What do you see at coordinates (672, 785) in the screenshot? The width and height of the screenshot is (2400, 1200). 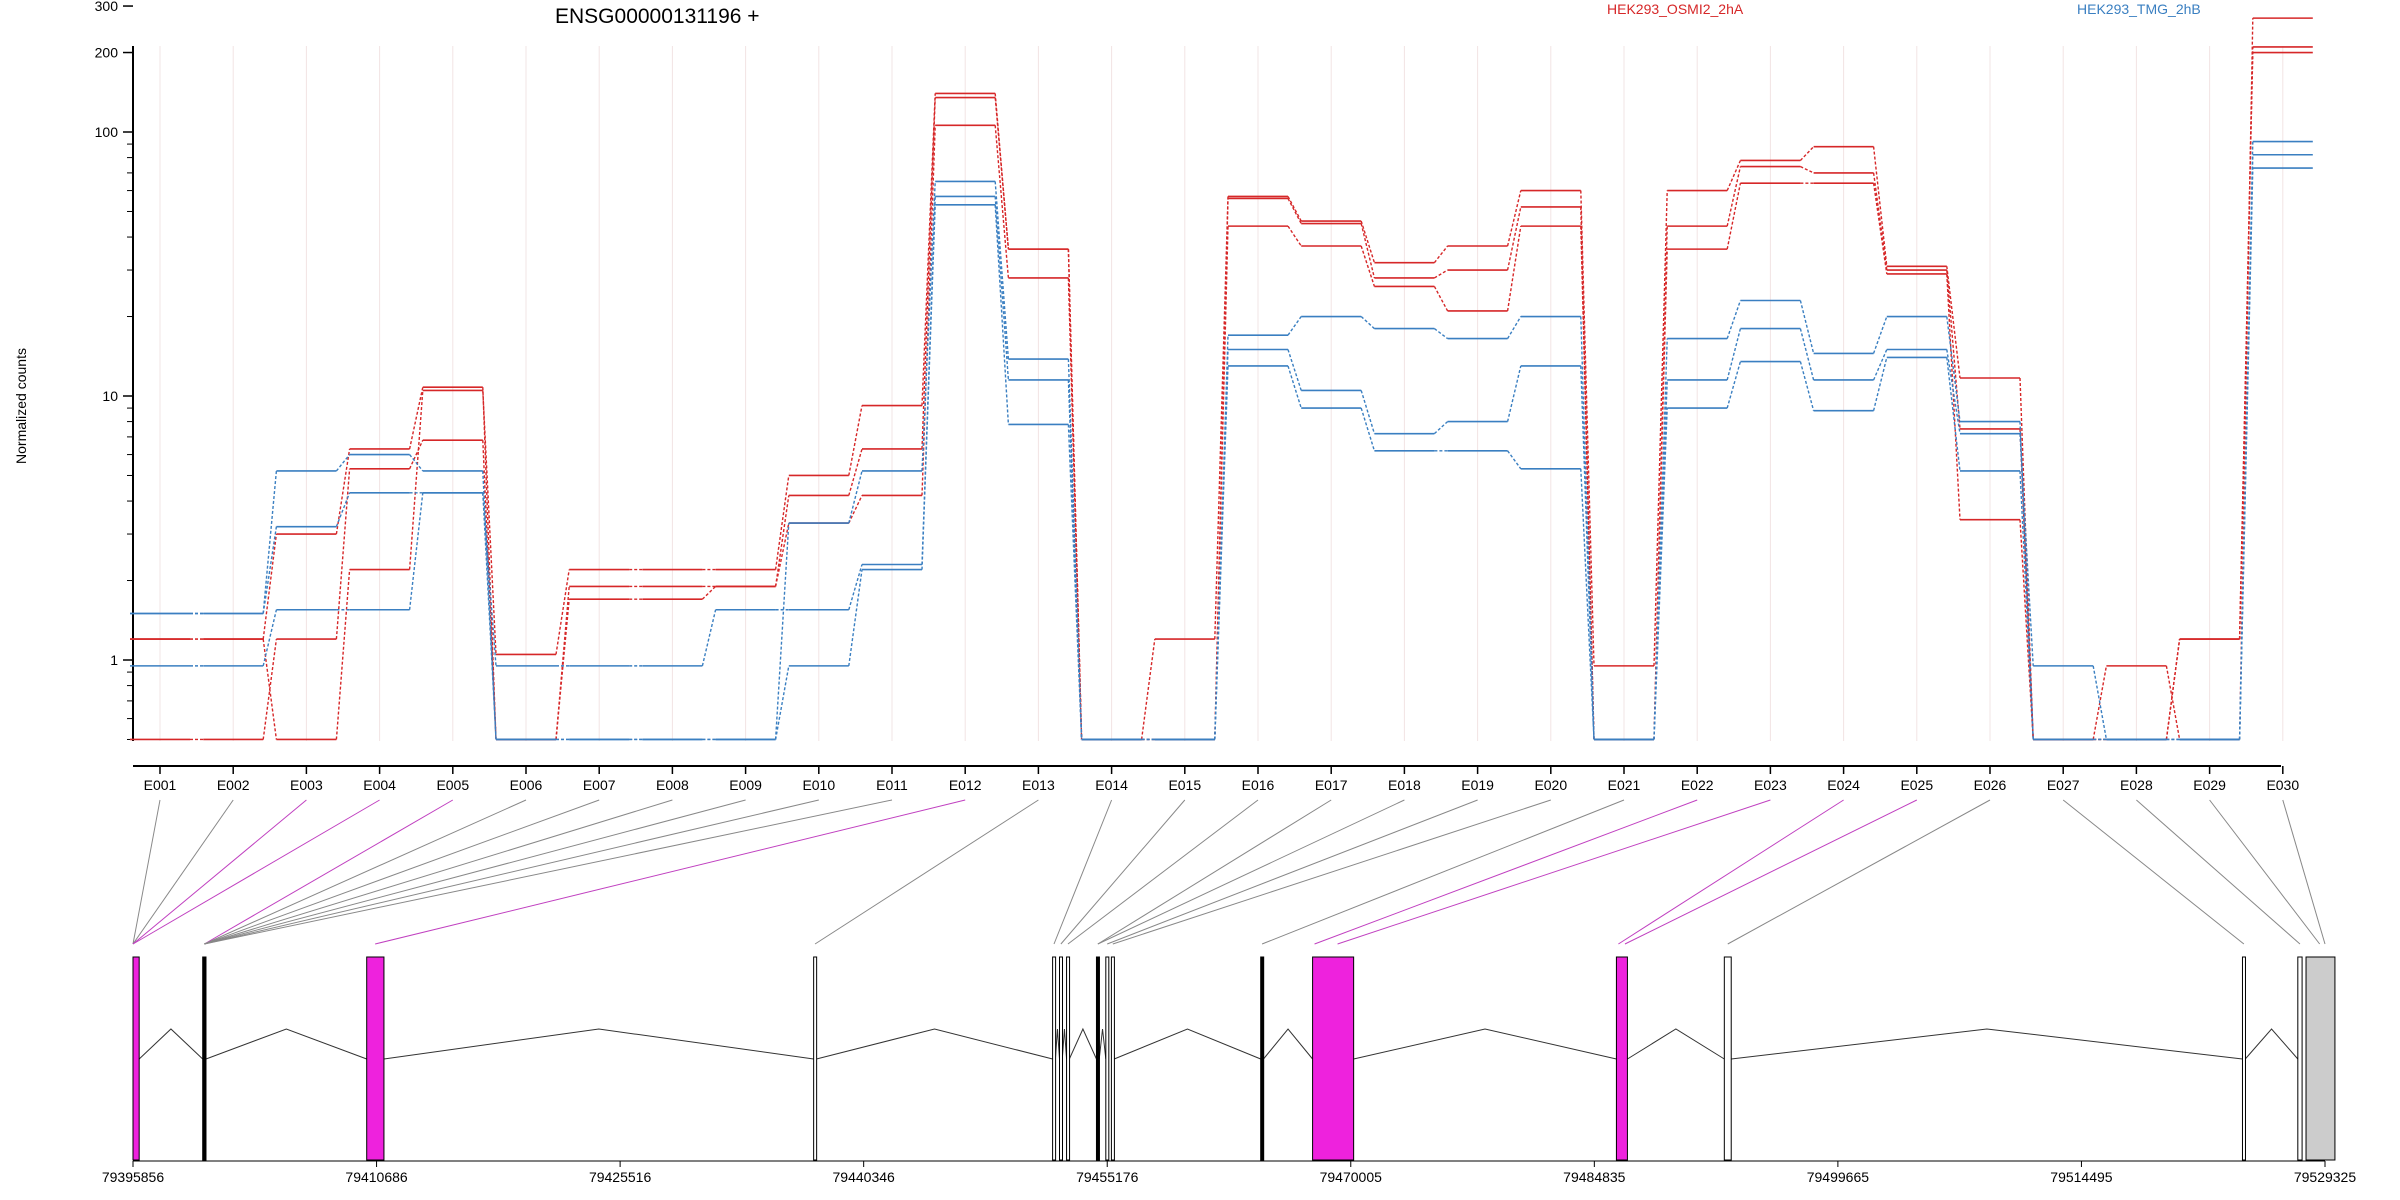 I see `x-tick-label: E008` at bounding box center [672, 785].